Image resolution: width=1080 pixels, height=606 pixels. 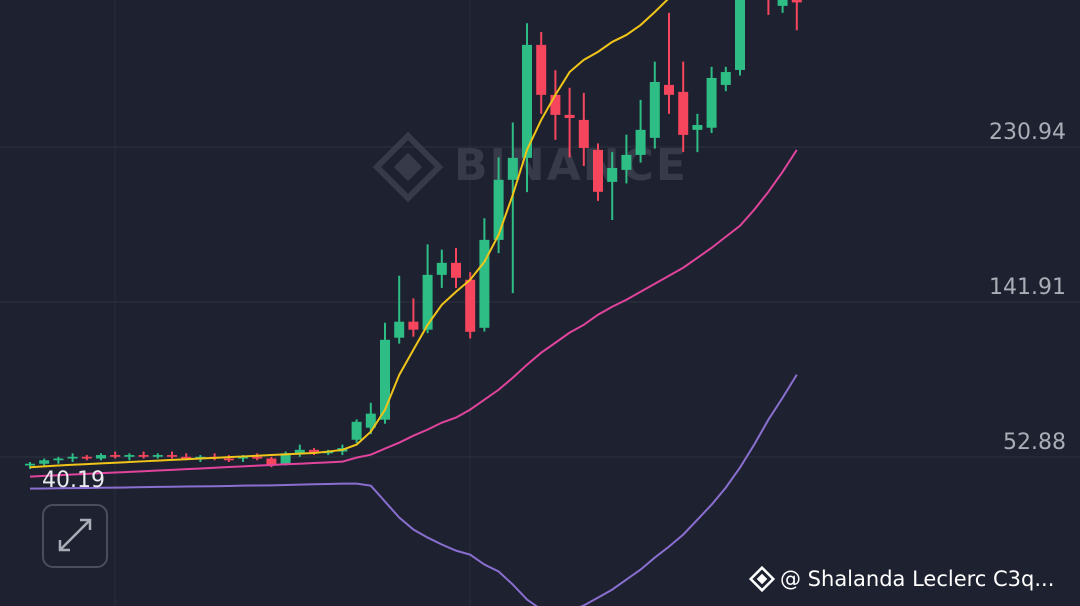 I want to click on low-price-label: 40.19, so click(x=73, y=480).